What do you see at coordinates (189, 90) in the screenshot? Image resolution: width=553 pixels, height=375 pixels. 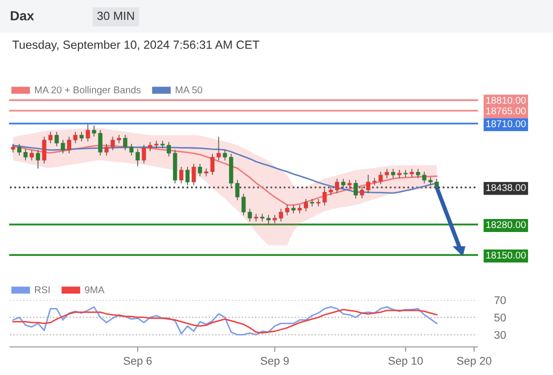 I see `legend-label: MA 50` at bounding box center [189, 90].